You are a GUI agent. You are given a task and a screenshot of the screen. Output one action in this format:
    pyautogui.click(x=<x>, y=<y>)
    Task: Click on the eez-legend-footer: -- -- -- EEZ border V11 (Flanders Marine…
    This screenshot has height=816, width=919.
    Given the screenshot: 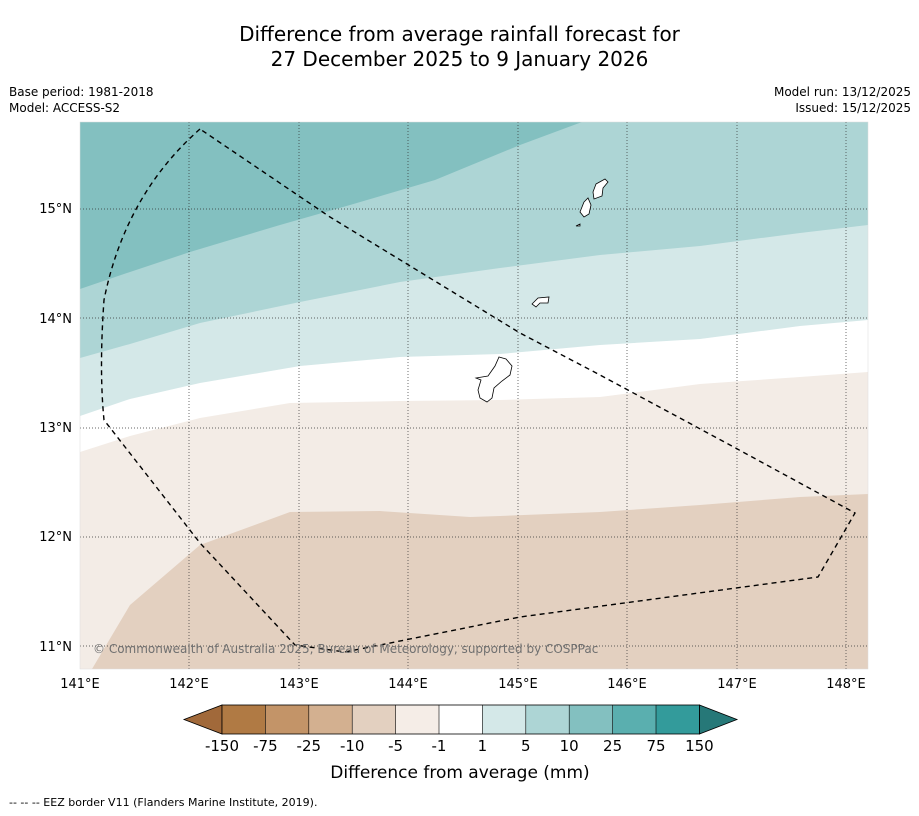 What is the action you would take?
    pyautogui.click(x=163, y=802)
    